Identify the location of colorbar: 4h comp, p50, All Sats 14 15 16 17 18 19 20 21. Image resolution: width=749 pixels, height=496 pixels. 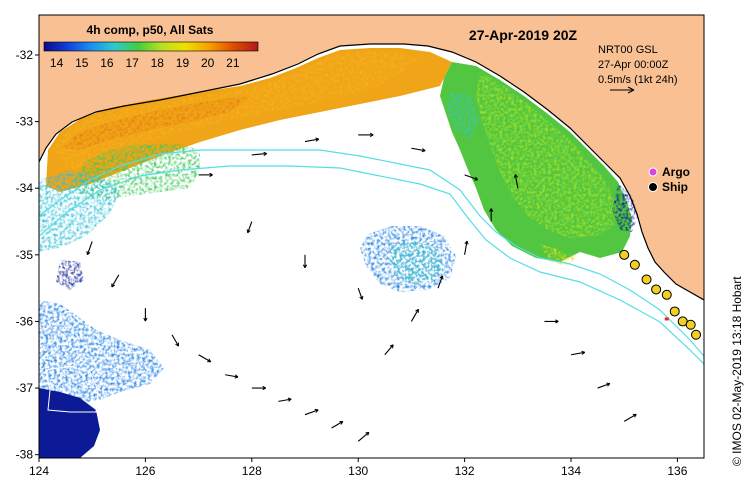
(151, 46).